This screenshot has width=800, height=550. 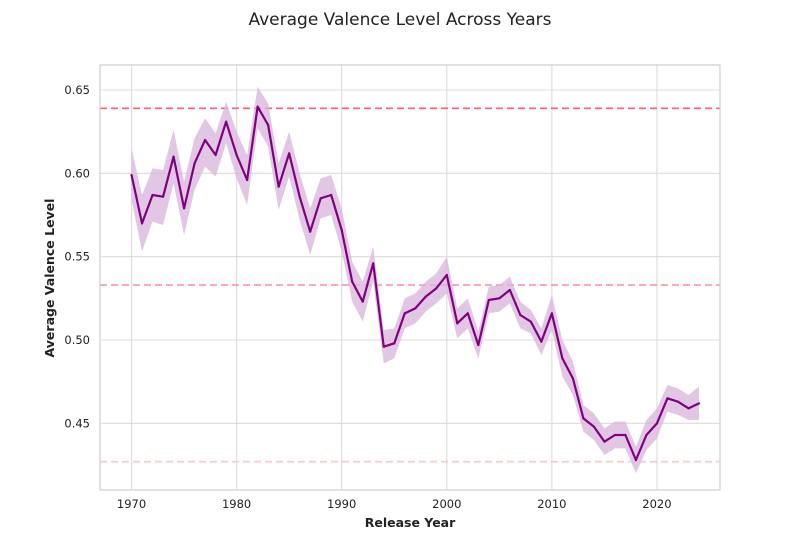 I want to click on x-tick-labels: 1970 1980 1990 2000 2010 2020, so click(x=394, y=504).